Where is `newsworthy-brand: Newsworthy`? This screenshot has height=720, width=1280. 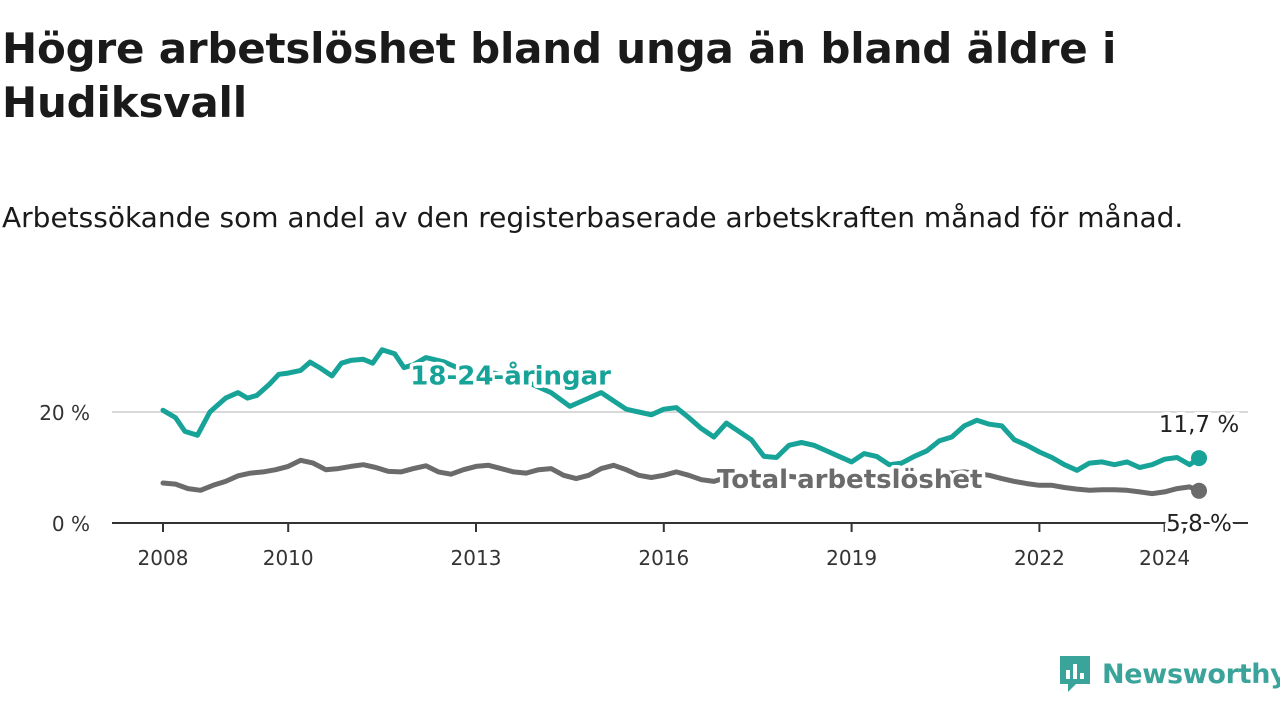 newsworthy-brand: Newsworthy is located at coordinates (1169, 674).